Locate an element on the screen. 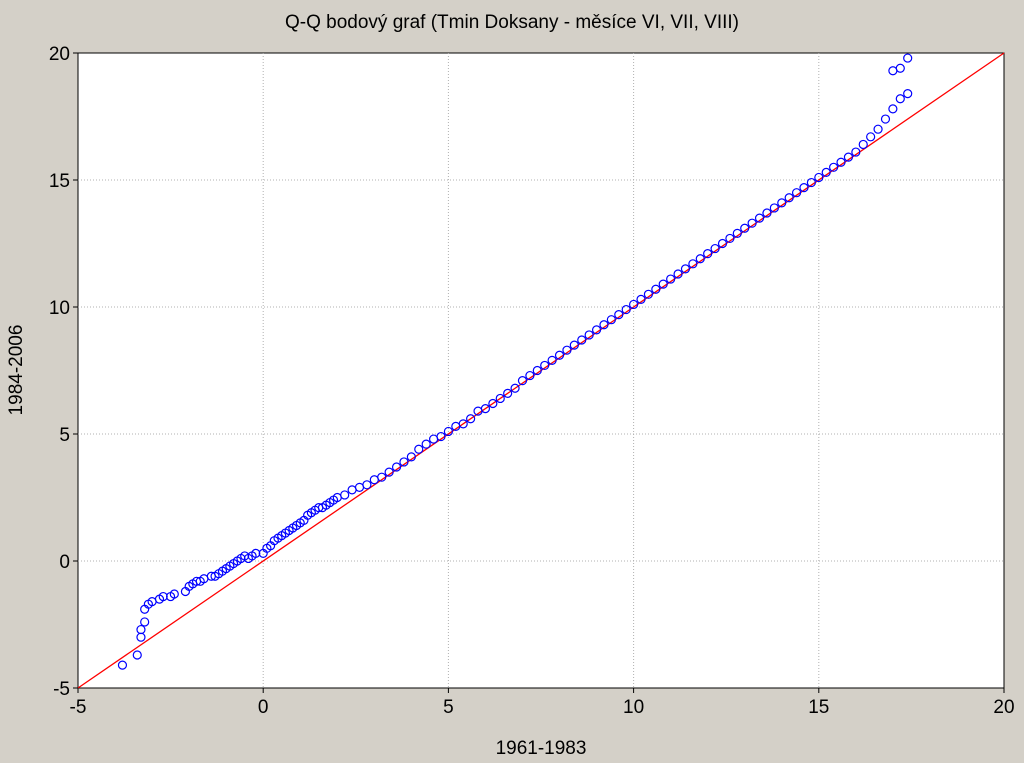  y-tick-label: 15 is located at coordinates (59, 181).